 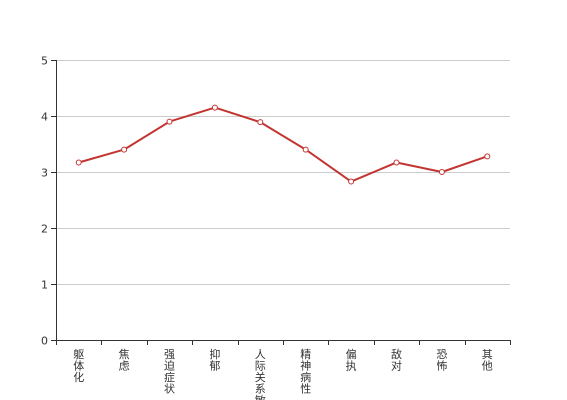 I want to click on x-tick-label: 敌对, so click(x=396, y=360).